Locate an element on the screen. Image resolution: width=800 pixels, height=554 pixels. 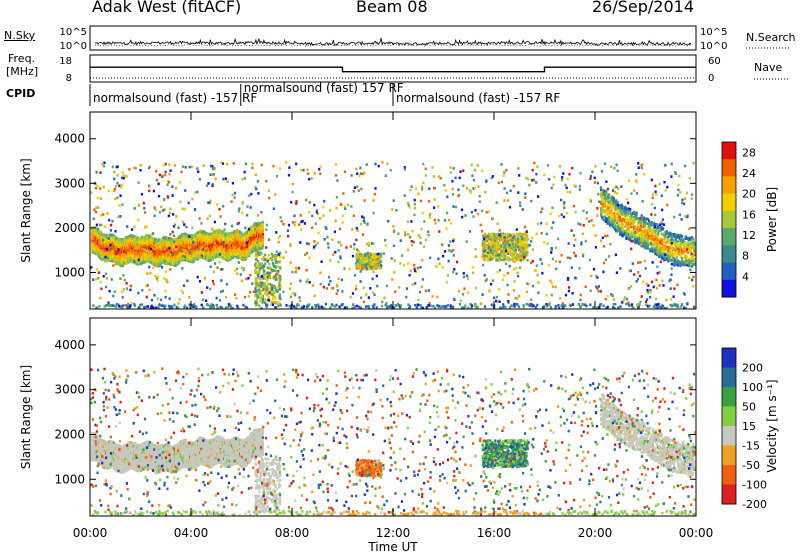
nave-tick-top: 60 is located at coordinates (714, 61).